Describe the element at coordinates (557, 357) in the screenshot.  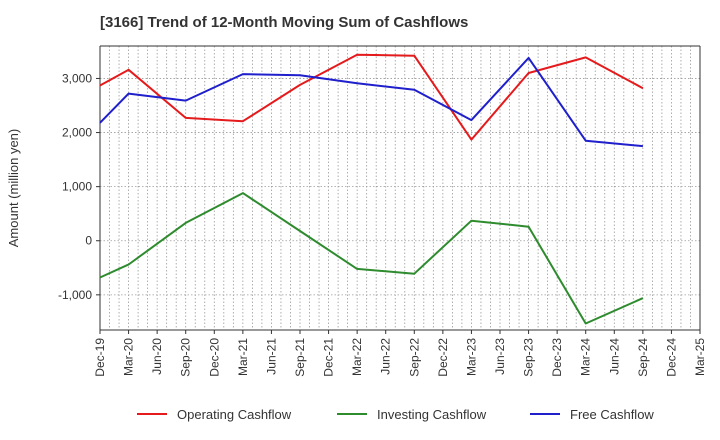
I see `x-tick-label: Dec-23` at that location.